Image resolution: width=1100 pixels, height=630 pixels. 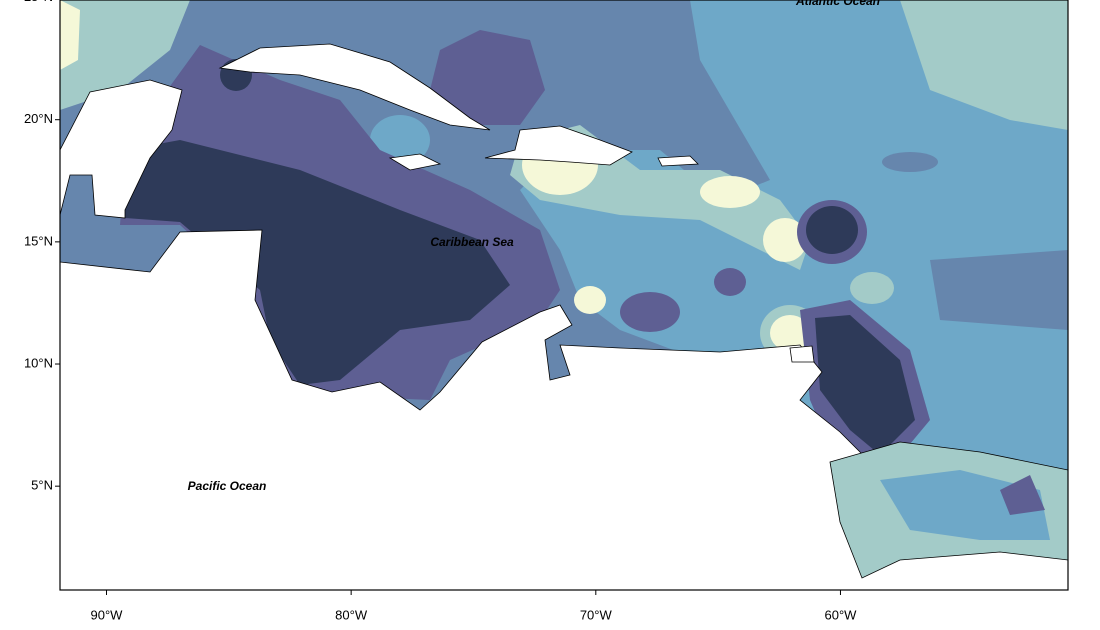 I want to click on y-tick-label: 5°N, so click(x=42, y=485).